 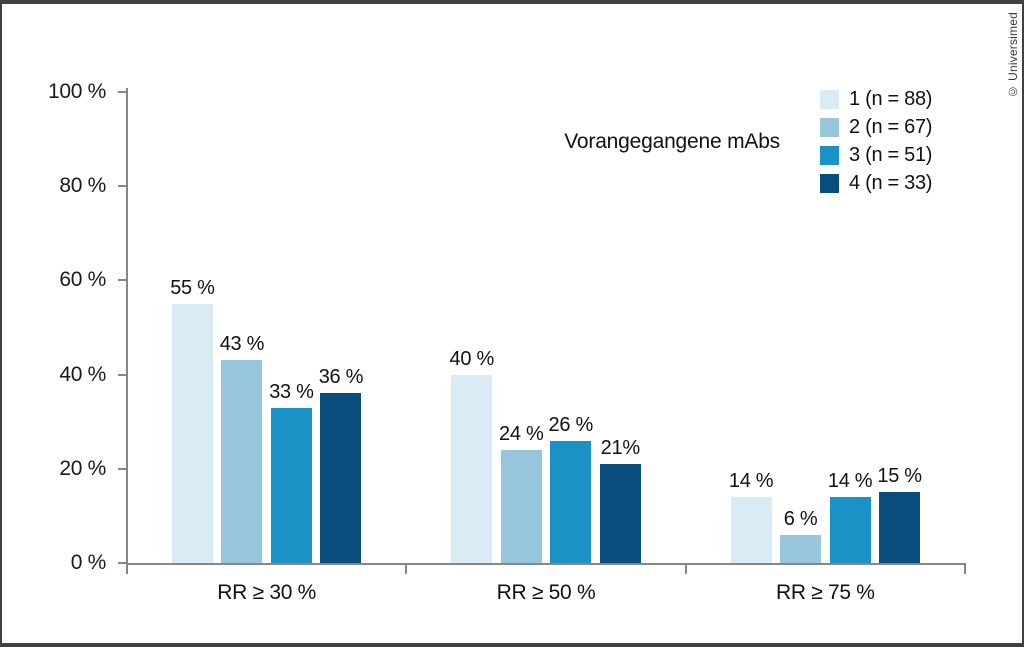 I want to click on bar-value-label: 36 %, so click(x=341, y=377).